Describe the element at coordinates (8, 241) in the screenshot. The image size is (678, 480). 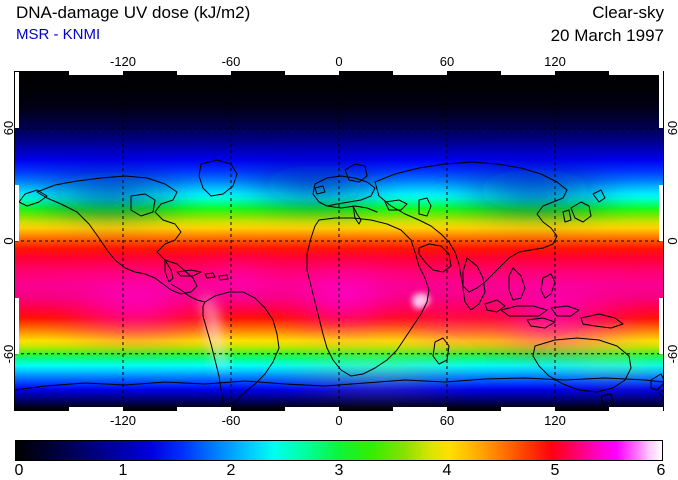
I see `y-tick-label-left-1: 0` at that location.